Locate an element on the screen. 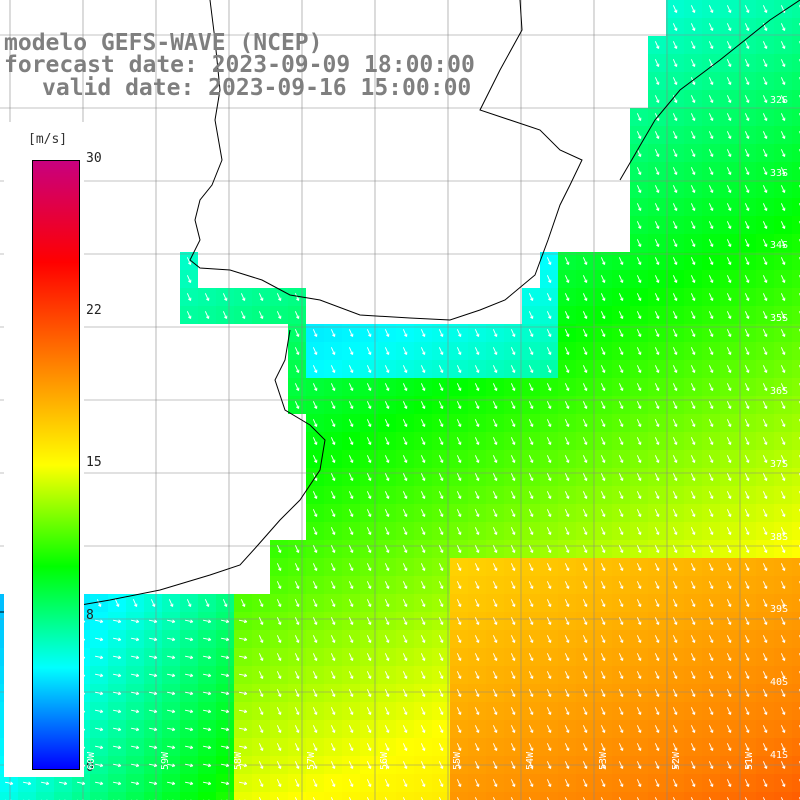  lon-label: 57W is located at coordinates (311, 760).